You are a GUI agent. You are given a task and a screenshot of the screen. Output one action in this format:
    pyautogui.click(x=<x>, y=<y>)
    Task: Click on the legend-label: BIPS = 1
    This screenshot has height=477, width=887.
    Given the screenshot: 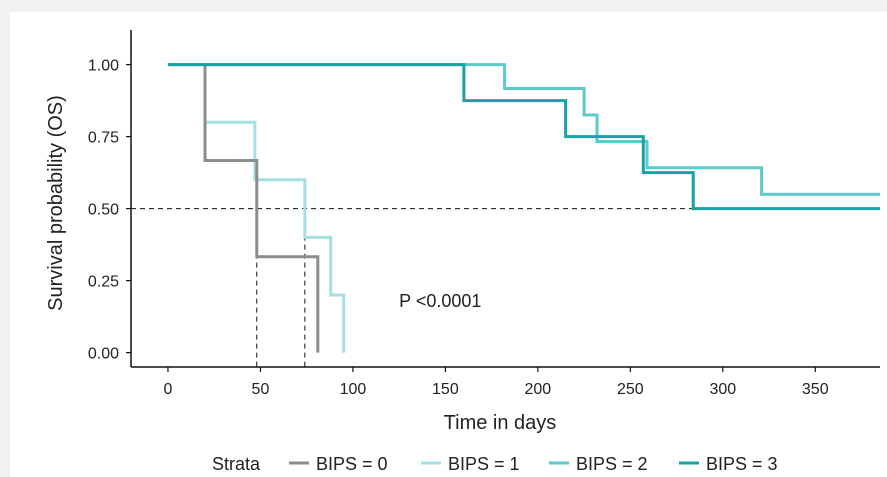 What is the action you would take?
    pyautogui.click(x=484, y=464)
    